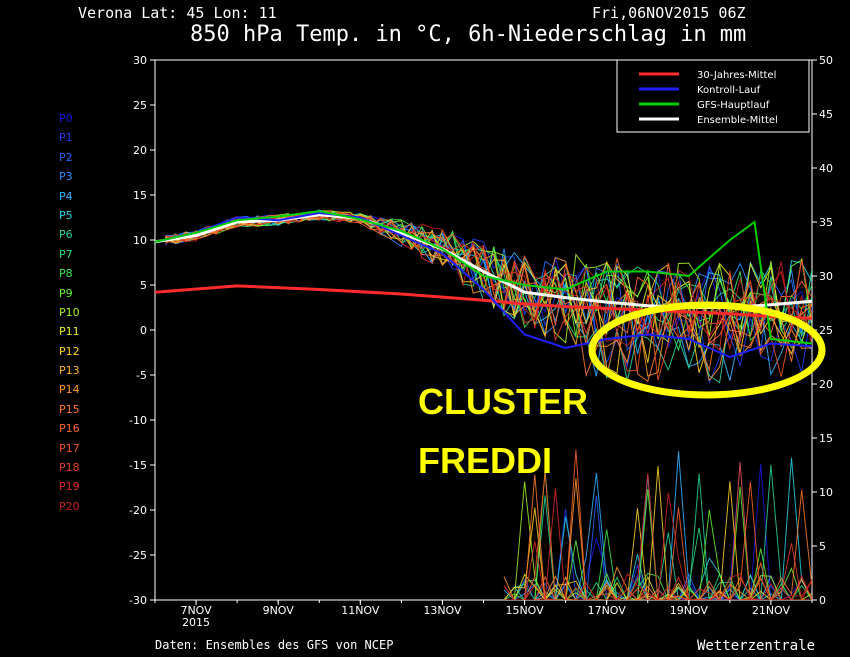  Describe the element at coordinates (826, 114) in the screenshot. I see `y-right-tick-label: 45` at that location.